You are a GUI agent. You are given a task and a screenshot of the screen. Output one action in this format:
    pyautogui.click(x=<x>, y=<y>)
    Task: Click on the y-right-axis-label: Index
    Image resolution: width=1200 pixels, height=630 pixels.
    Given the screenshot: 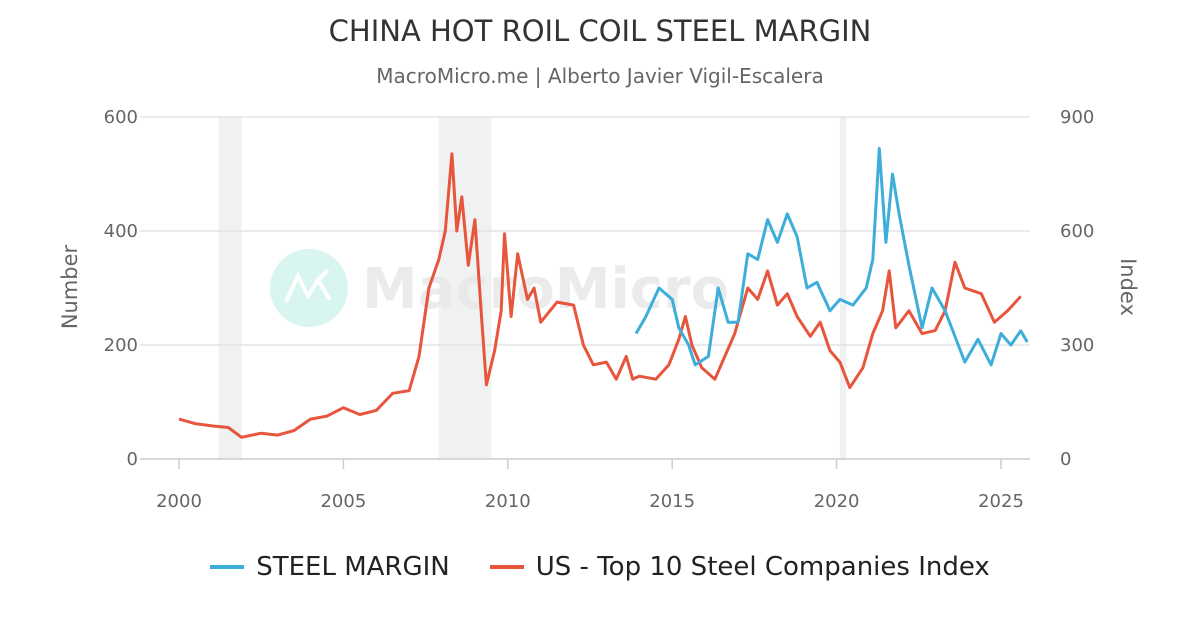 What is the action you would take?
    pyautogui.click(x=1128, y=287)
    